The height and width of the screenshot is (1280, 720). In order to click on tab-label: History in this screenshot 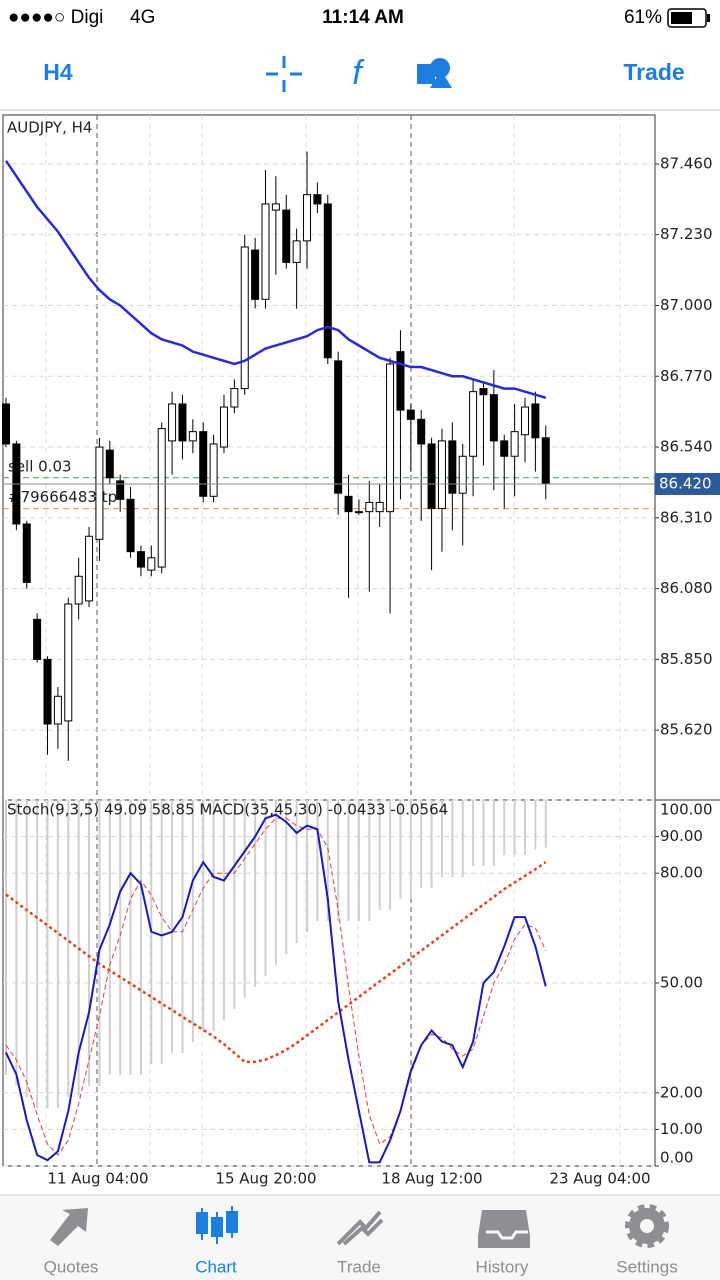, I will do `click(502, 1266)`.